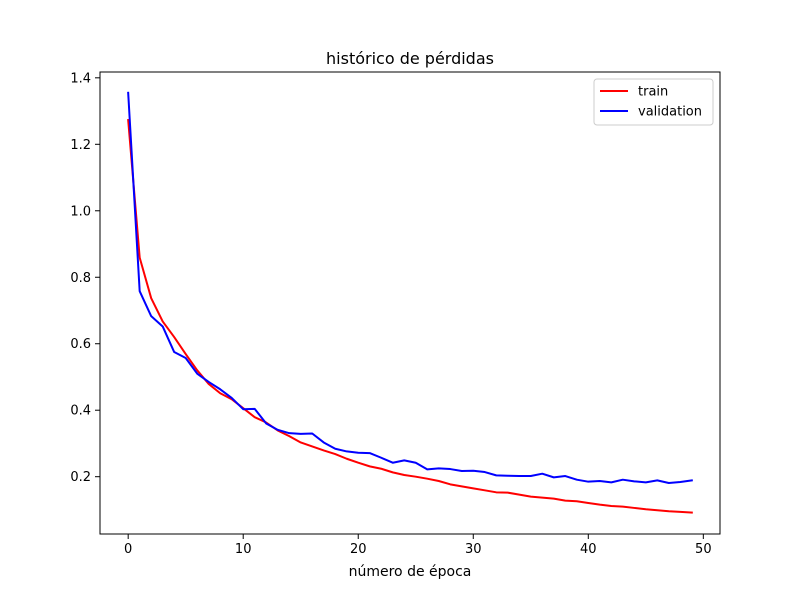 This screenshot has height=600, width=800. I want to click on x-tick-label: 0, so click(128, 549).